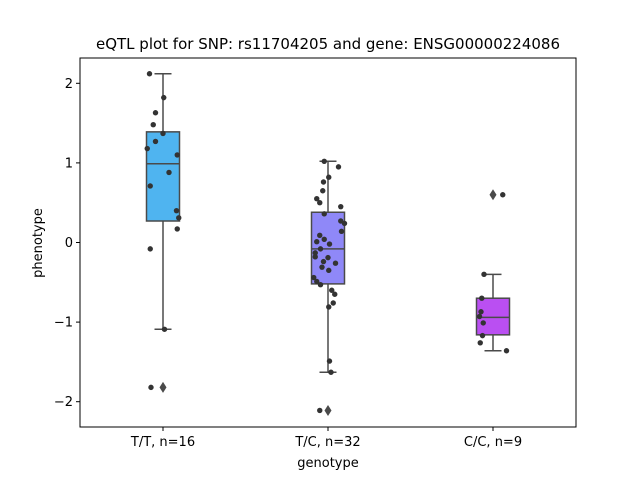 This screenshot has width=640, height=480. Describe the element at coordinates (162, 442) in the screenshot. I see `x-tick-label: T/T, n=16` at that location.